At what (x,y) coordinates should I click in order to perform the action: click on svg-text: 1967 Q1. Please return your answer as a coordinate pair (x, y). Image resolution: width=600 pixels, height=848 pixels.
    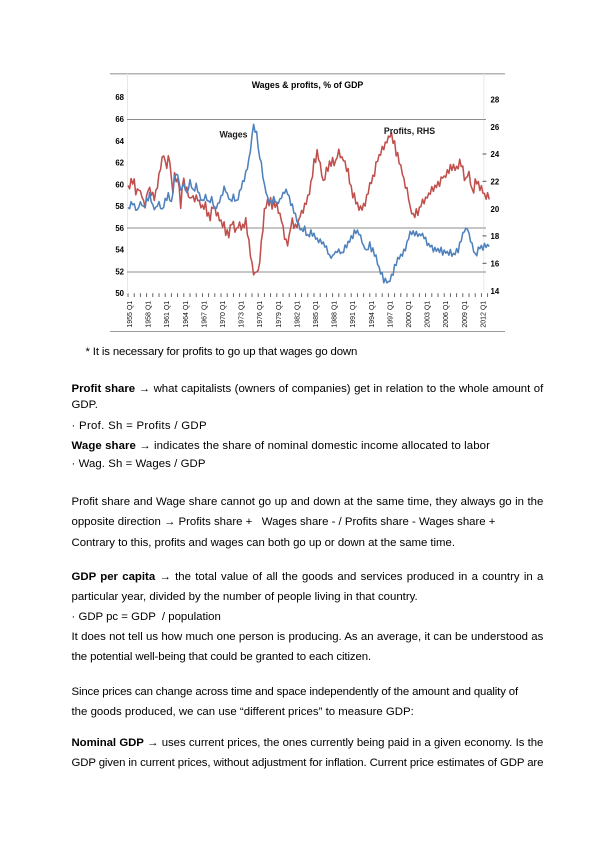
    Looking at the image, I should click on (204, 314).